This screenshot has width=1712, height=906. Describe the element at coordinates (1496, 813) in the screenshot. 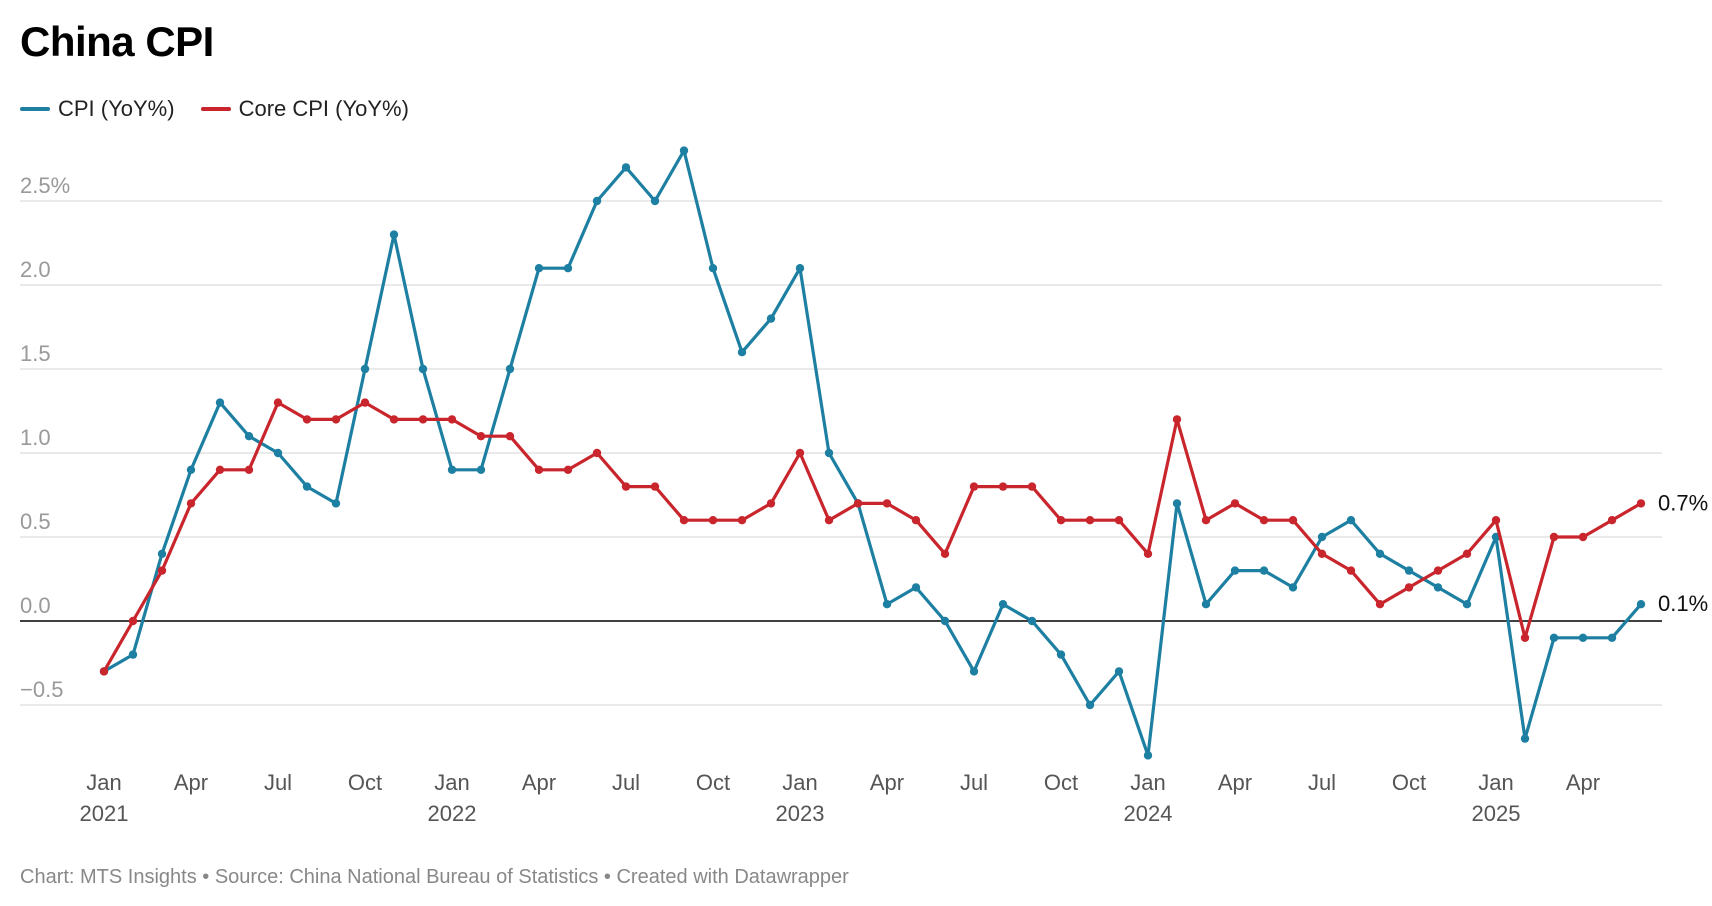

I see `x-tick-year-label: 2025` at that location.